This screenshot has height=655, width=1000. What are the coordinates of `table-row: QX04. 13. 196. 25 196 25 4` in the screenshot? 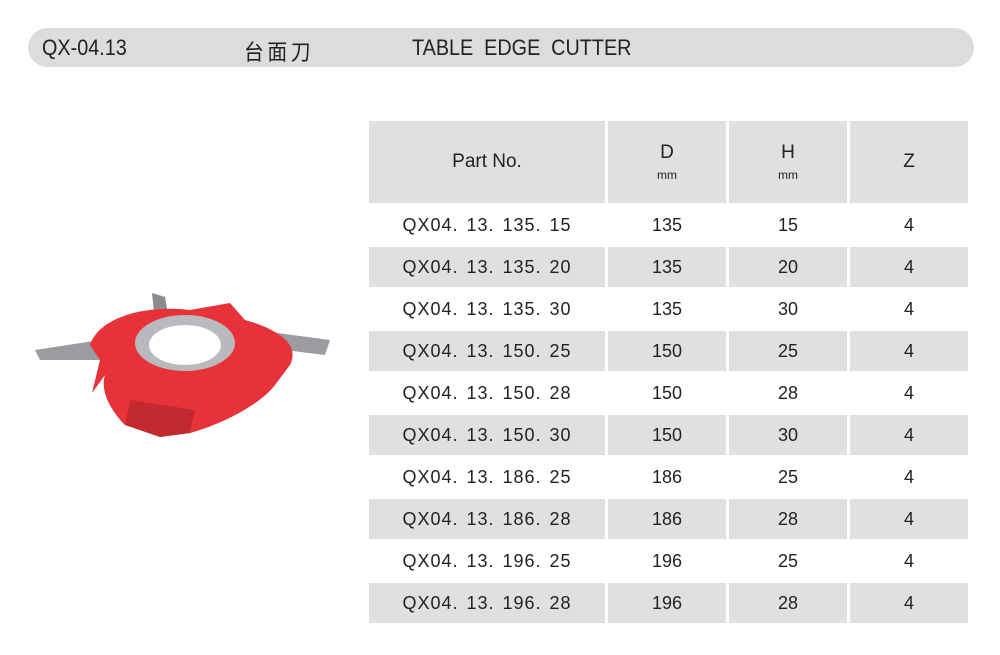 It's located at (668, 561).